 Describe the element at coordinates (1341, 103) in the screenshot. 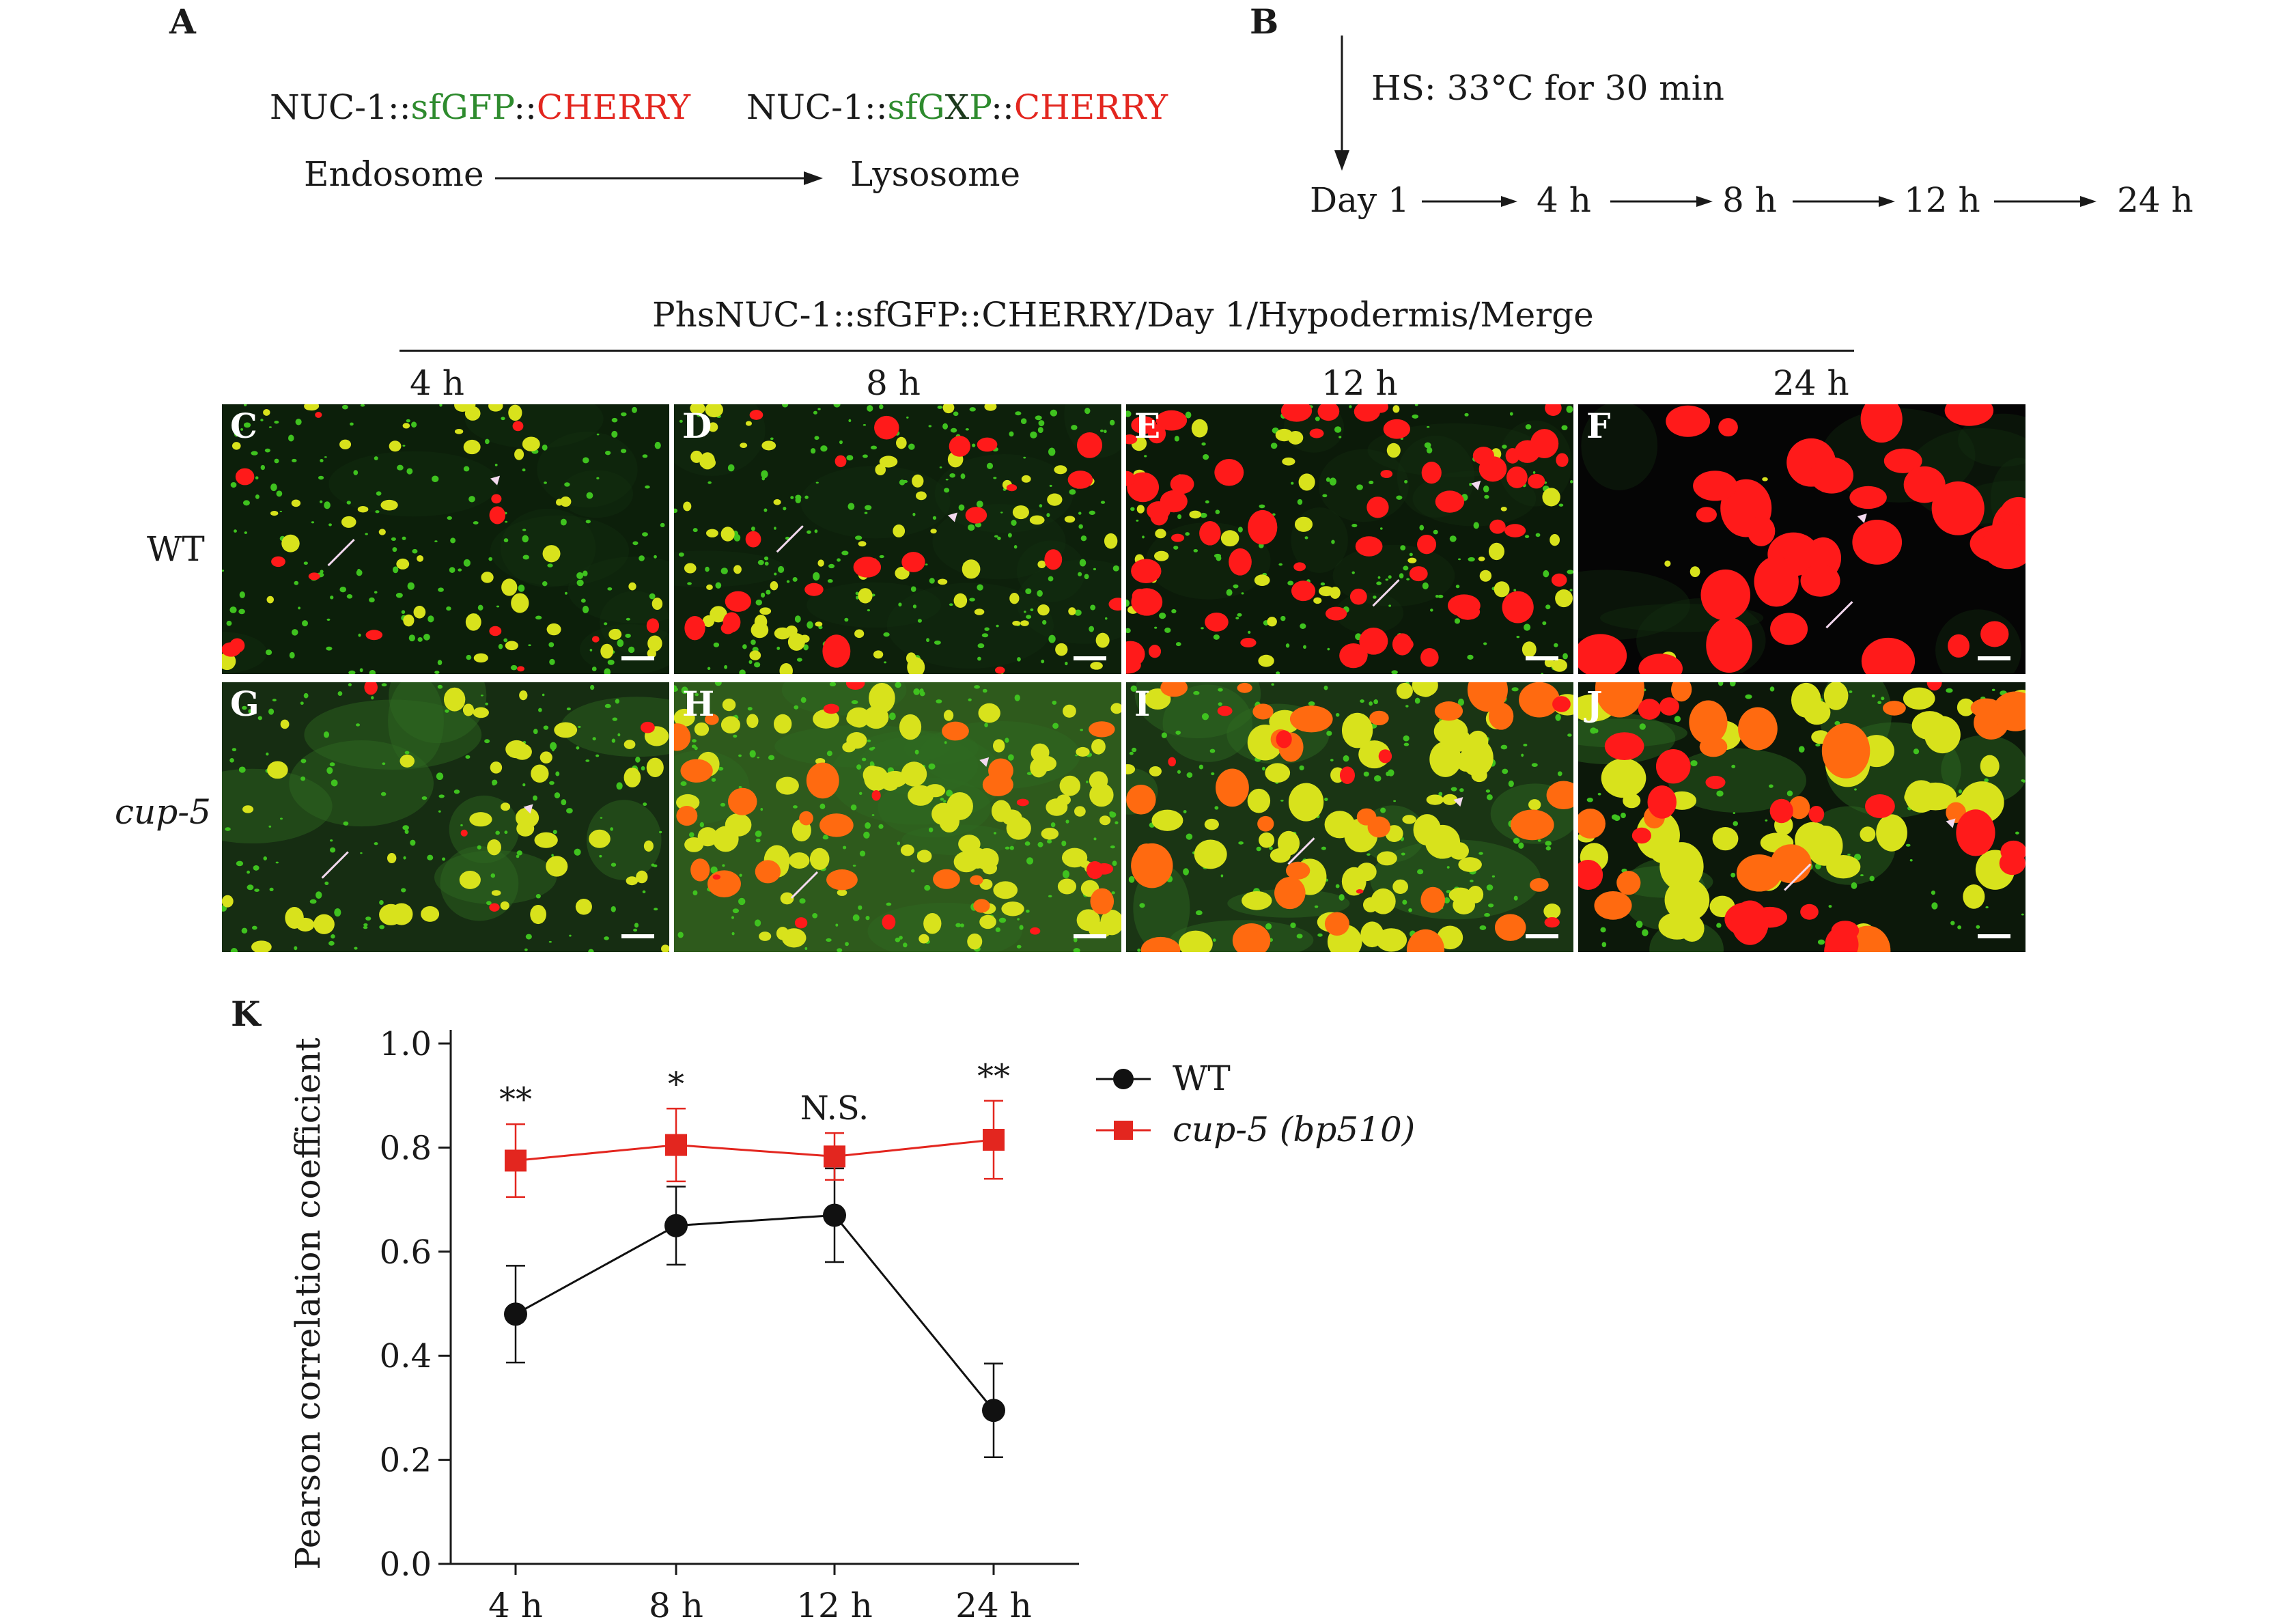

I see `heat-shock-arrow` at that location.